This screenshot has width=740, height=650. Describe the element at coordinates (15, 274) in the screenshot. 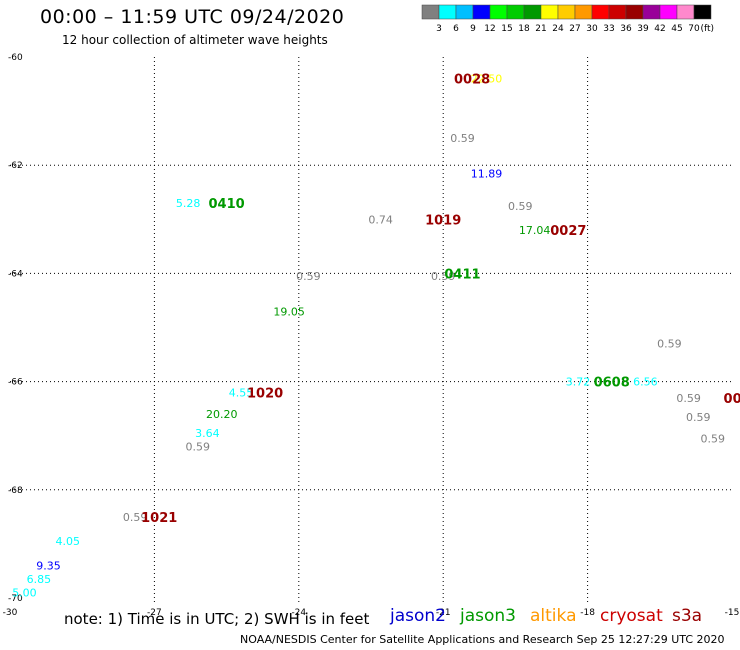

I see `y-tick-label: -64` at that location.